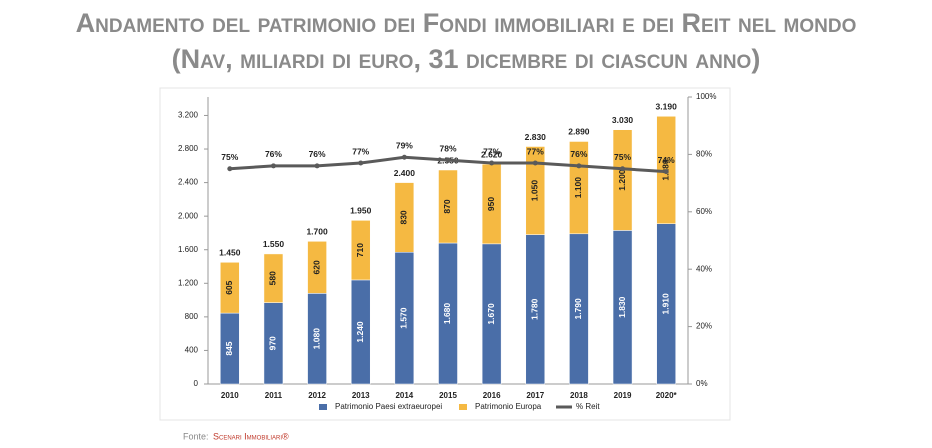 The height and width of the screenshot is (448, 932). I want to click on y-tick-label: 800, so click(192, 316).